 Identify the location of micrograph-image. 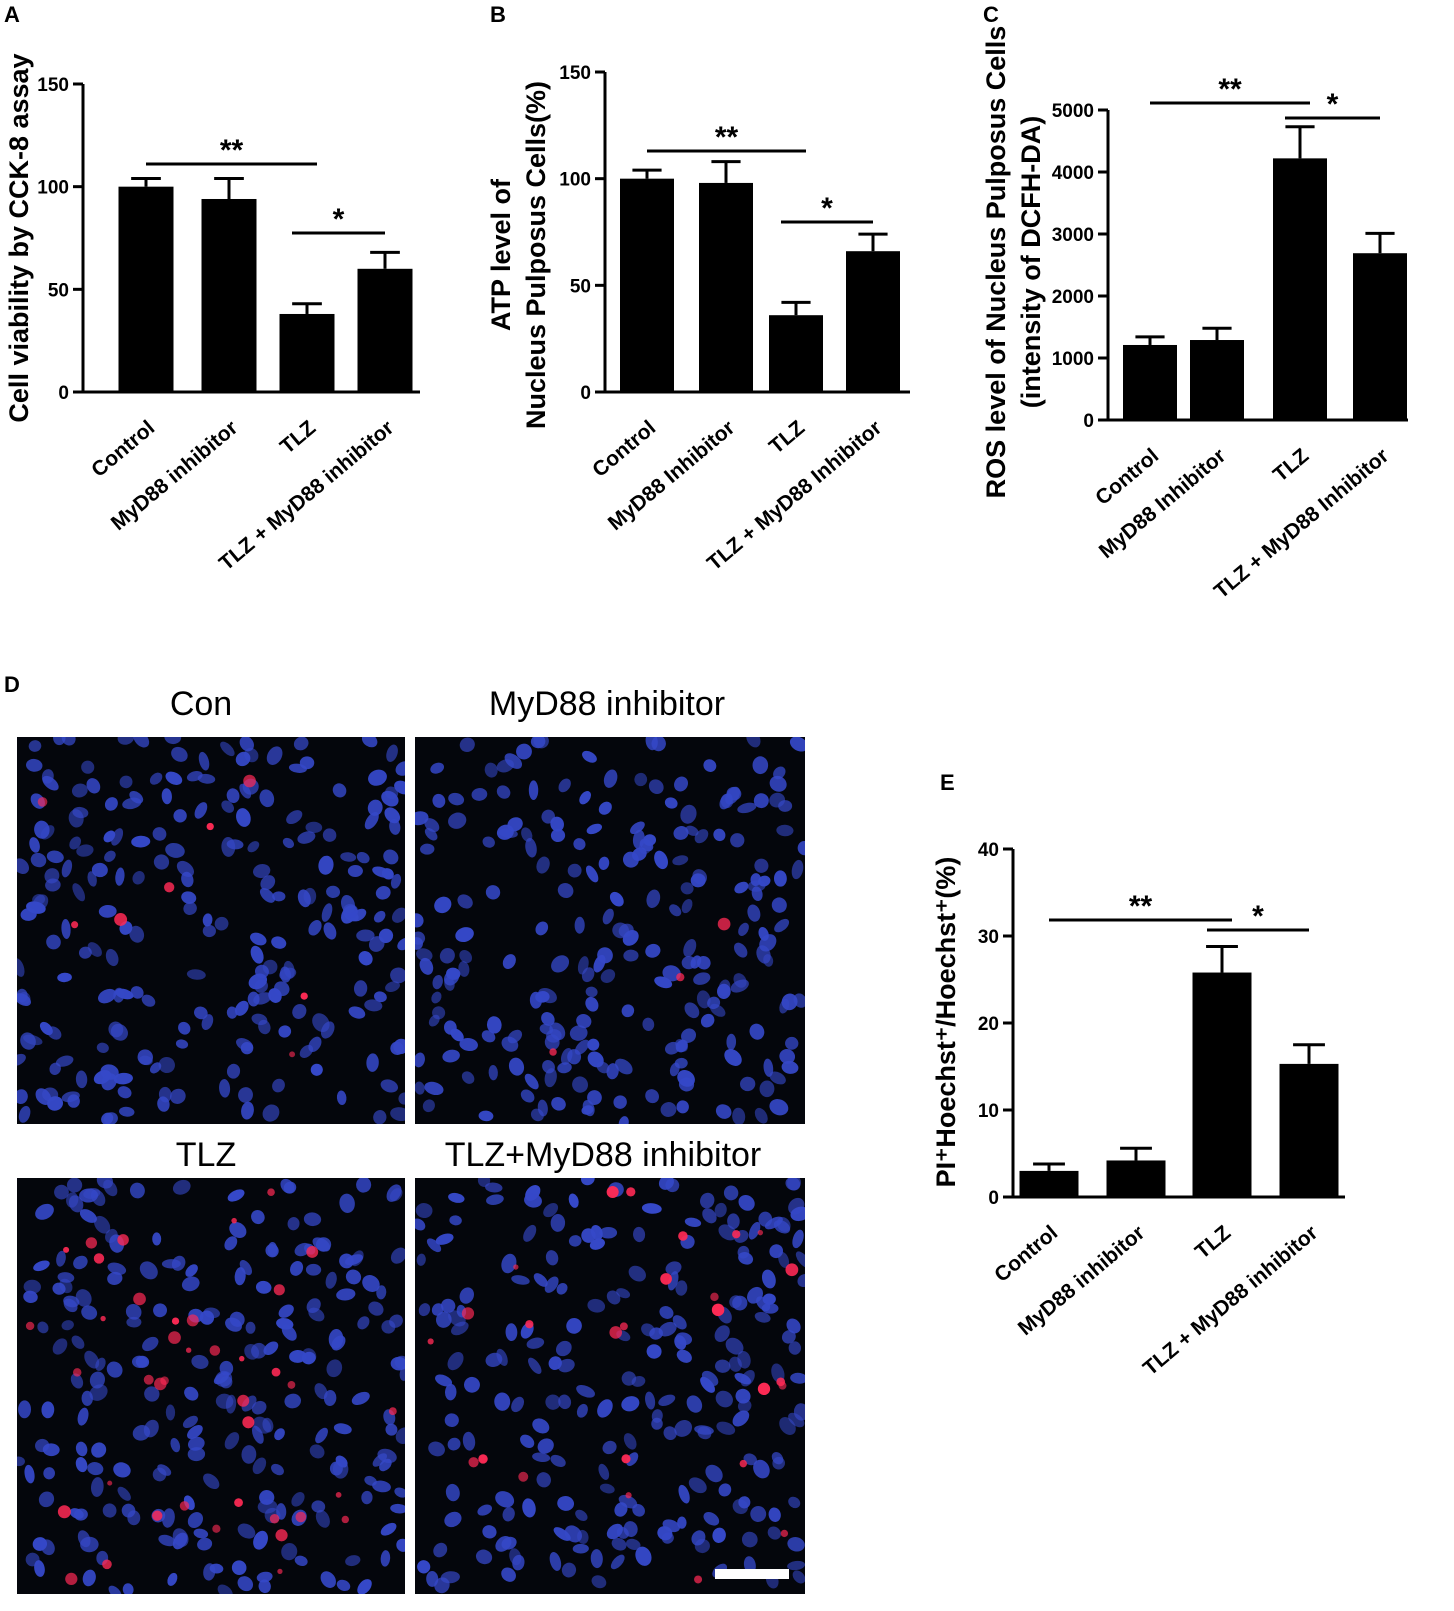
(211, 930).